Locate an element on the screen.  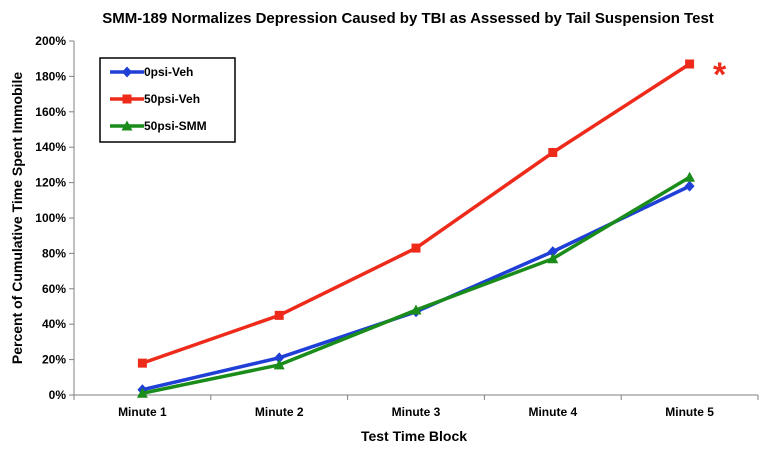
legend: 0psi-Veh 50psi-Veh 50psi-SMM is located at coordinates (167, 100).